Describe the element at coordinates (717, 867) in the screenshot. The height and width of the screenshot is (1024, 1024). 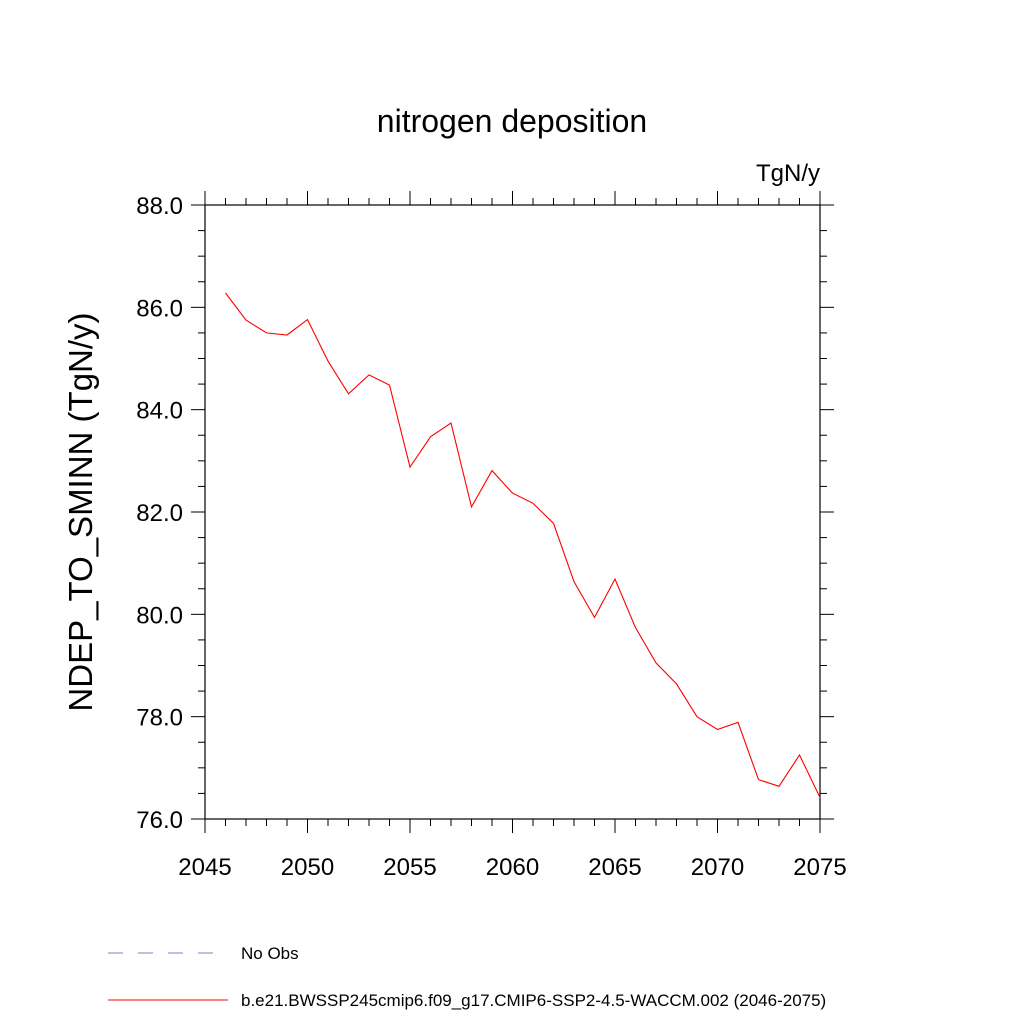
I see `x-tick-label: 2070` at that location.